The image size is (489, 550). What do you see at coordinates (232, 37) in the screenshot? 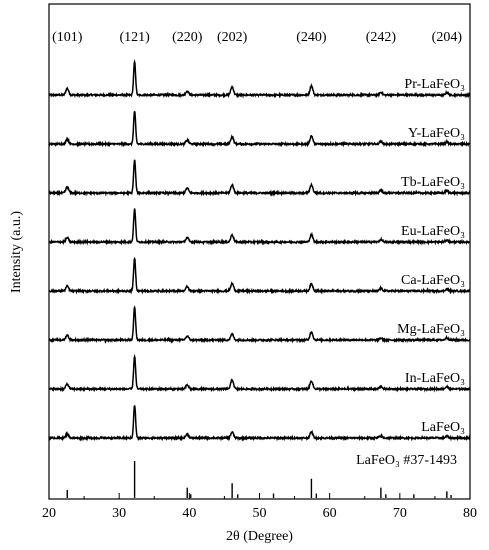
I see `hkl-label: (202)` at bounding box center [232, 37].